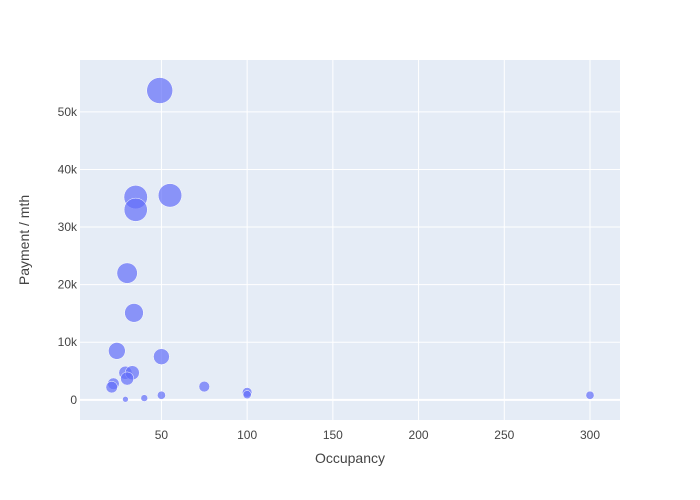 This screenshot has width=700, height=500. Describe the element at coordinates (333, 435) in the screenshot. I see `x-tick-label: 150` at that location.